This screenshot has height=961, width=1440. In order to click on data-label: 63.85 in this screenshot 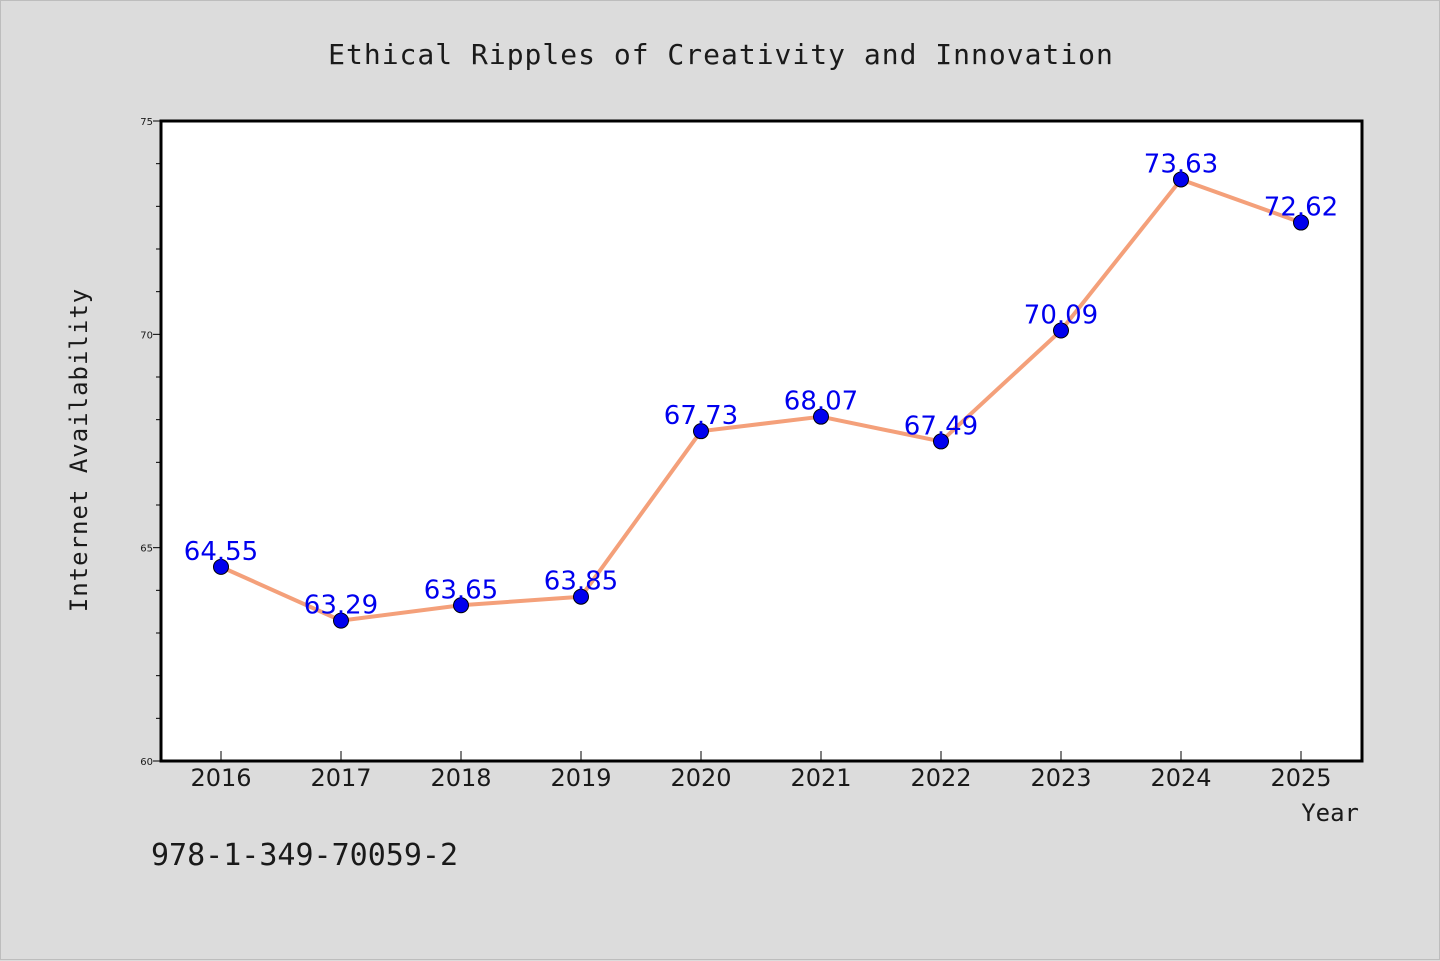, I will do `click(581, 582)`.